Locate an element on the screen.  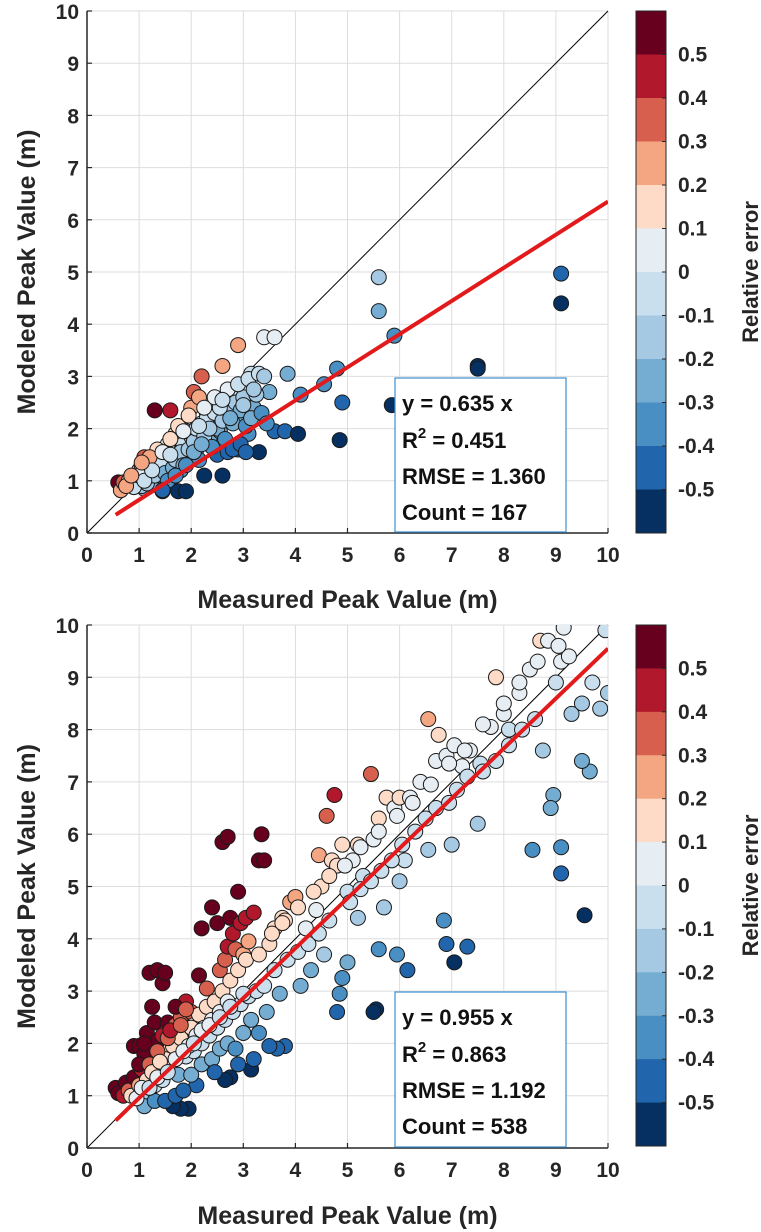
stats-box is located at coordinates (480, 1069).